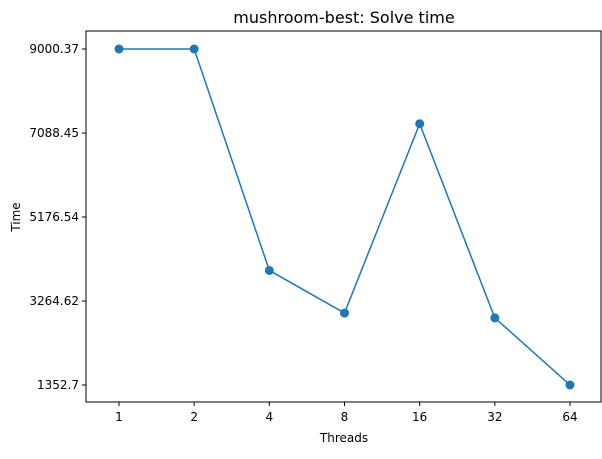 Image resolution: width=602 pixels, height=459 pixels. I want to click on y-tick-label: 7088.45, so click(54, 133).